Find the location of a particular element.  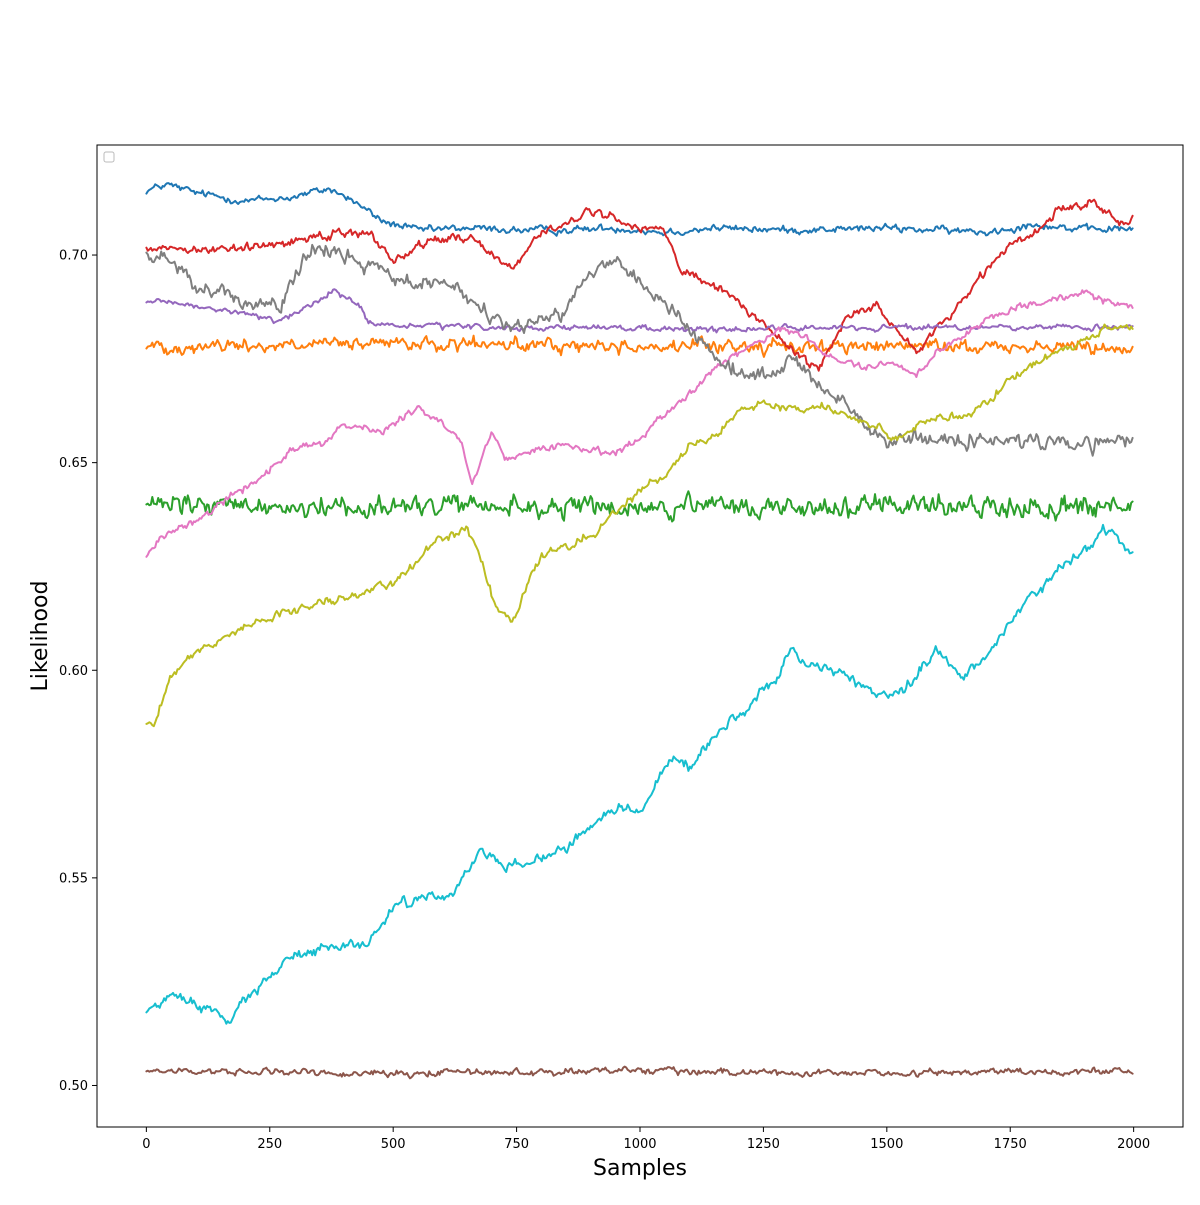

y-tick-label: 0.50 is located at coordinates (73, 1086).